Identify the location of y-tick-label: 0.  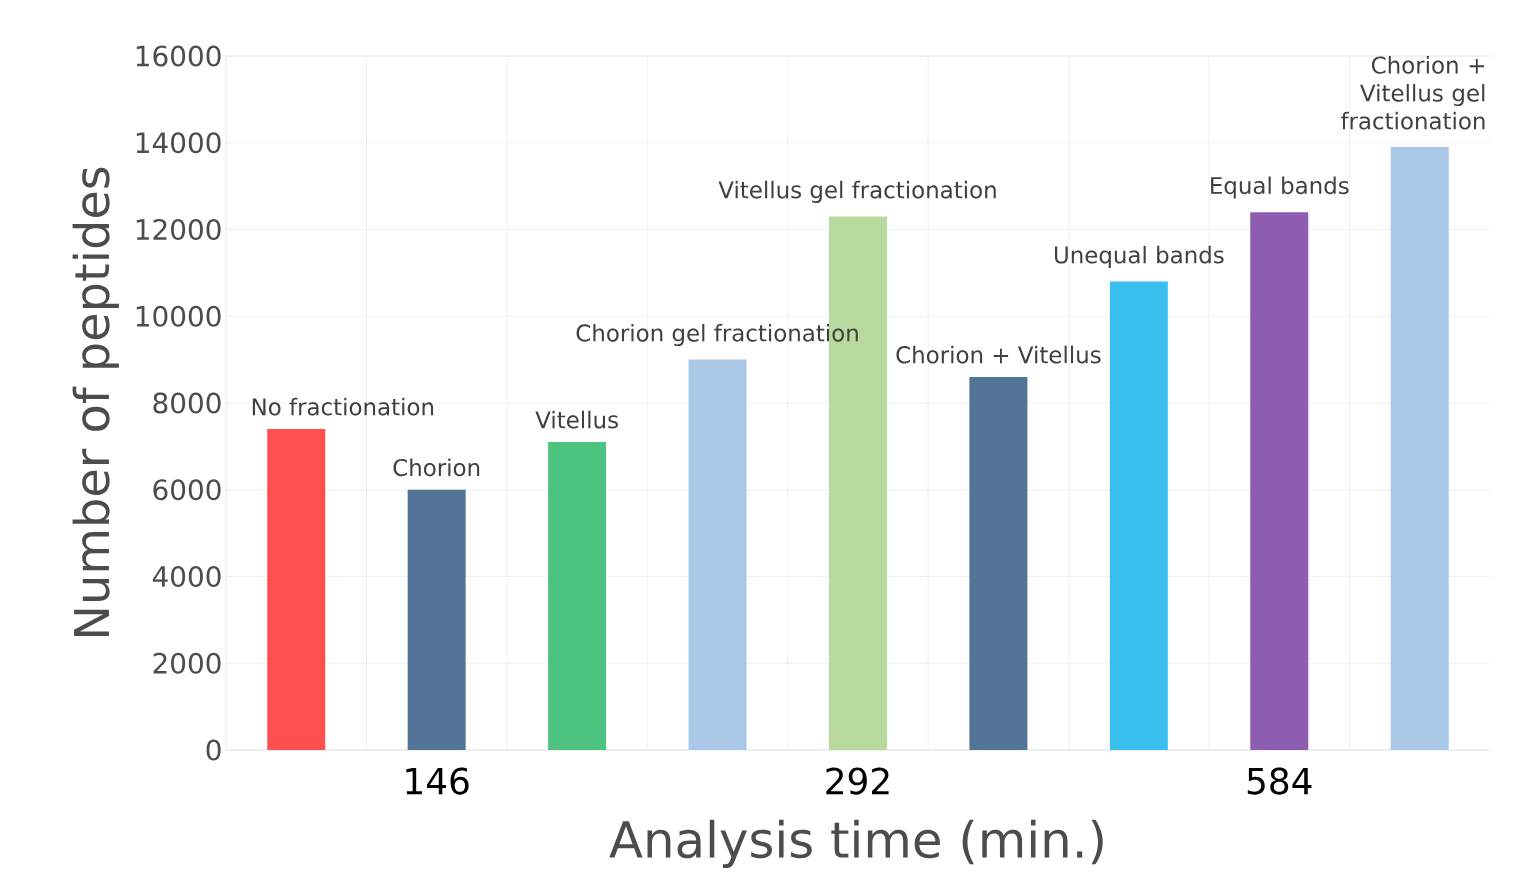
(213, 750).